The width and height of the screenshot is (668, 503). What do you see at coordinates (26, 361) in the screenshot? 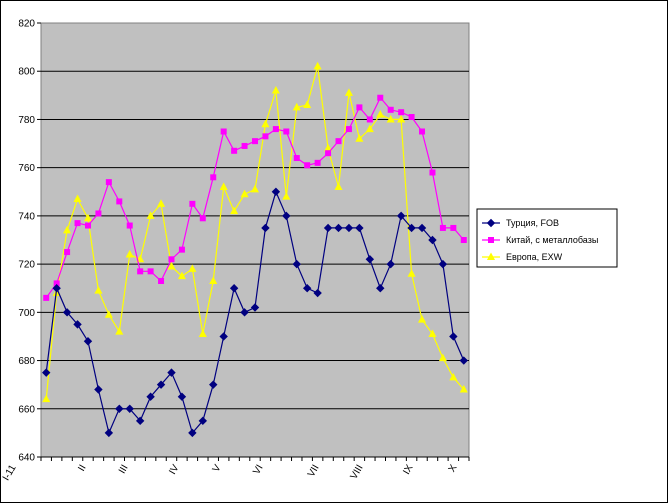
I see `y-tick-label: 680` at bounding box center [26, 361].